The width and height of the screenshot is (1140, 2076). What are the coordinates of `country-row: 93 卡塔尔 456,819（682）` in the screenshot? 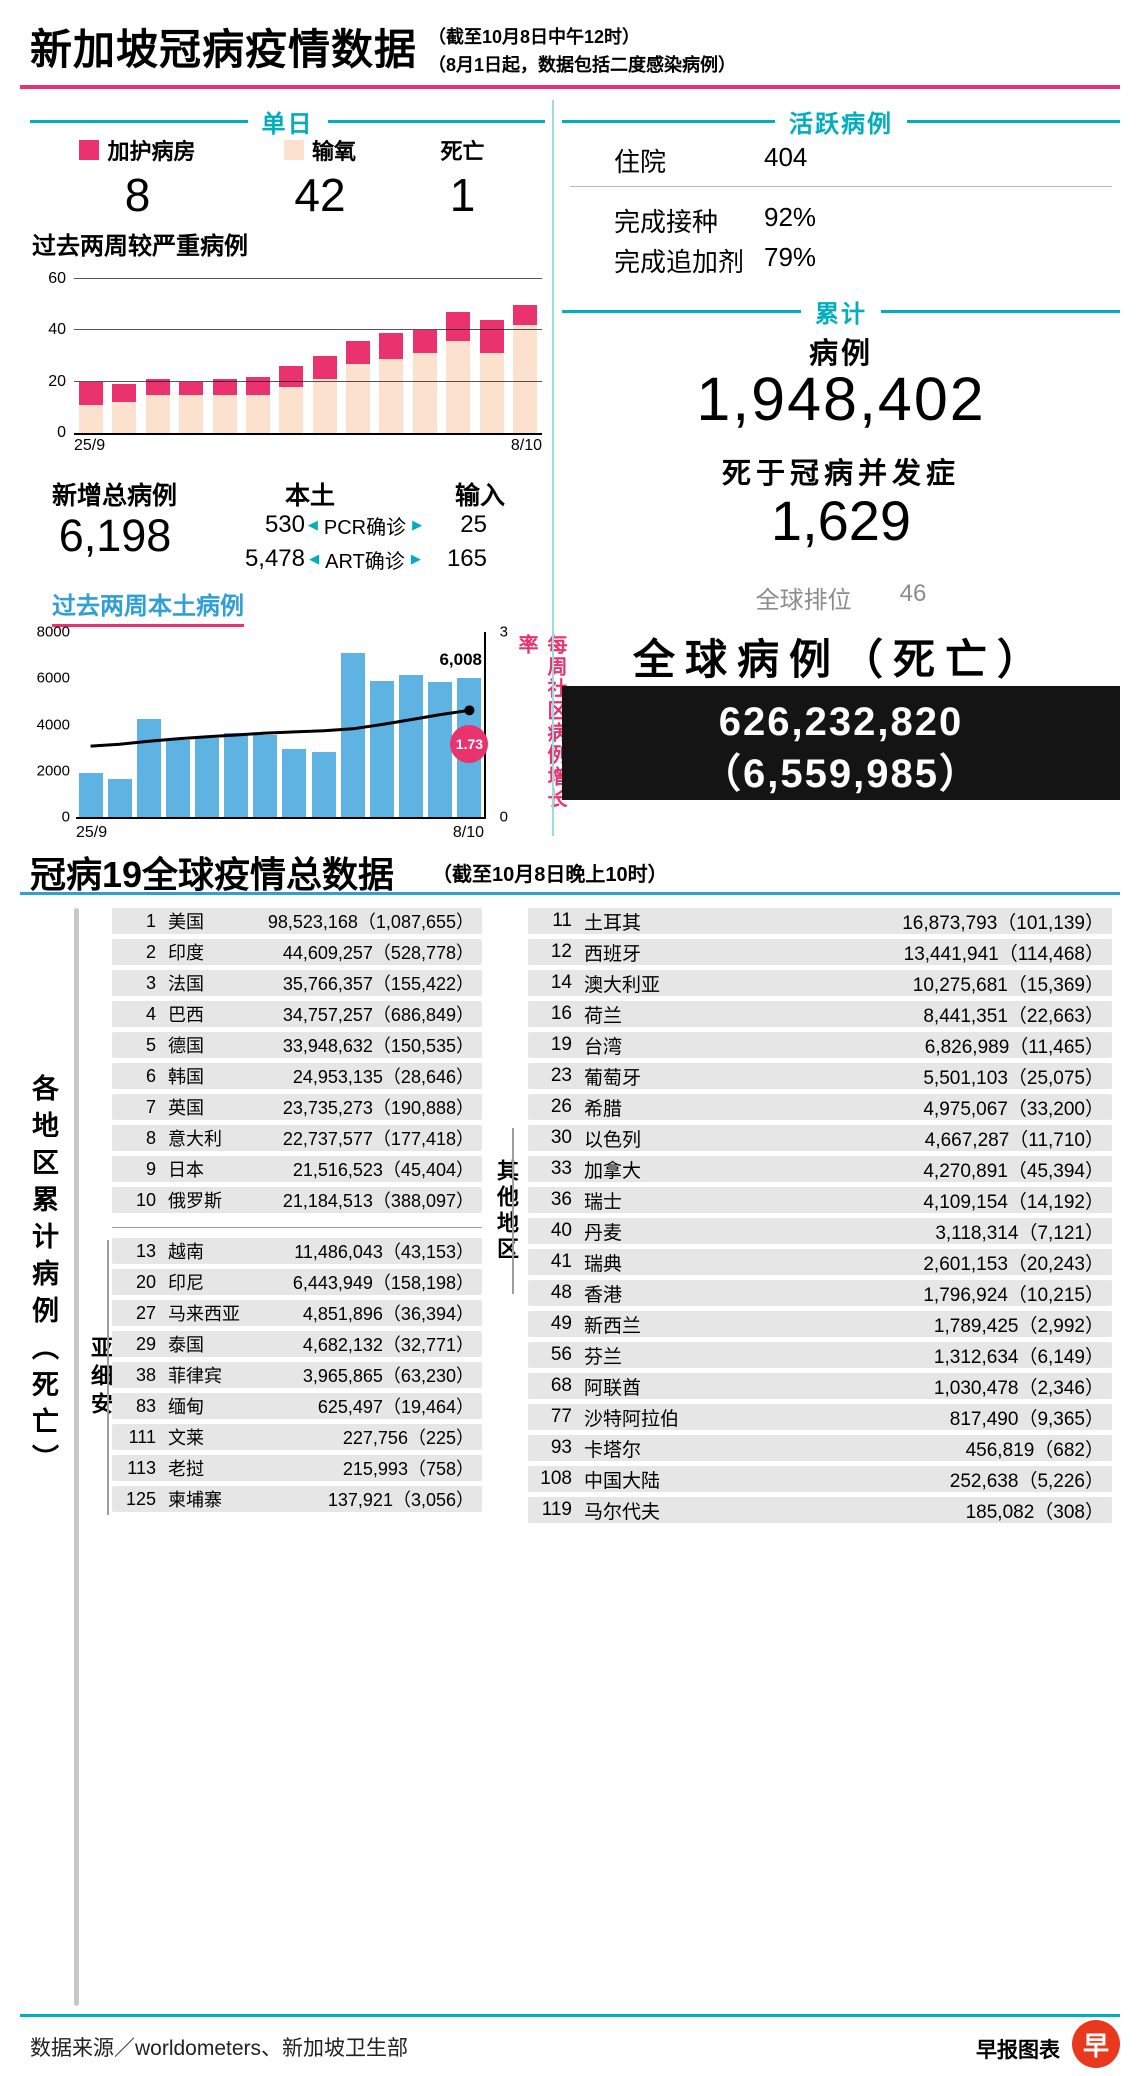 It's located at (820, 1448).